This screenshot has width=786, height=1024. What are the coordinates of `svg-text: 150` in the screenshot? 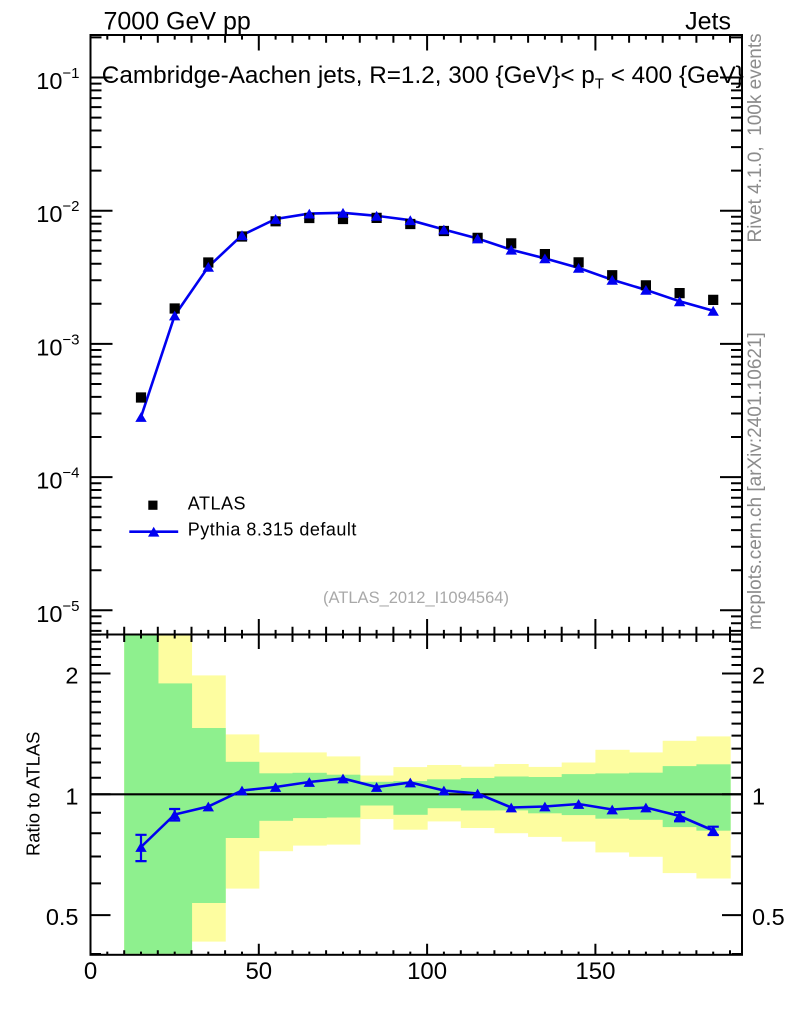 It's located at (595, 971).